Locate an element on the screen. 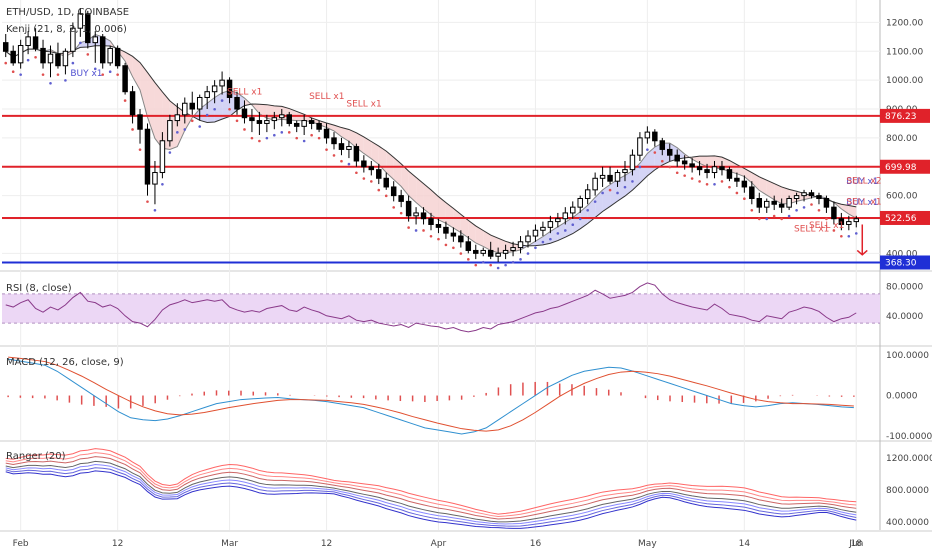  macd-panel is located at coordinates (431, 395).